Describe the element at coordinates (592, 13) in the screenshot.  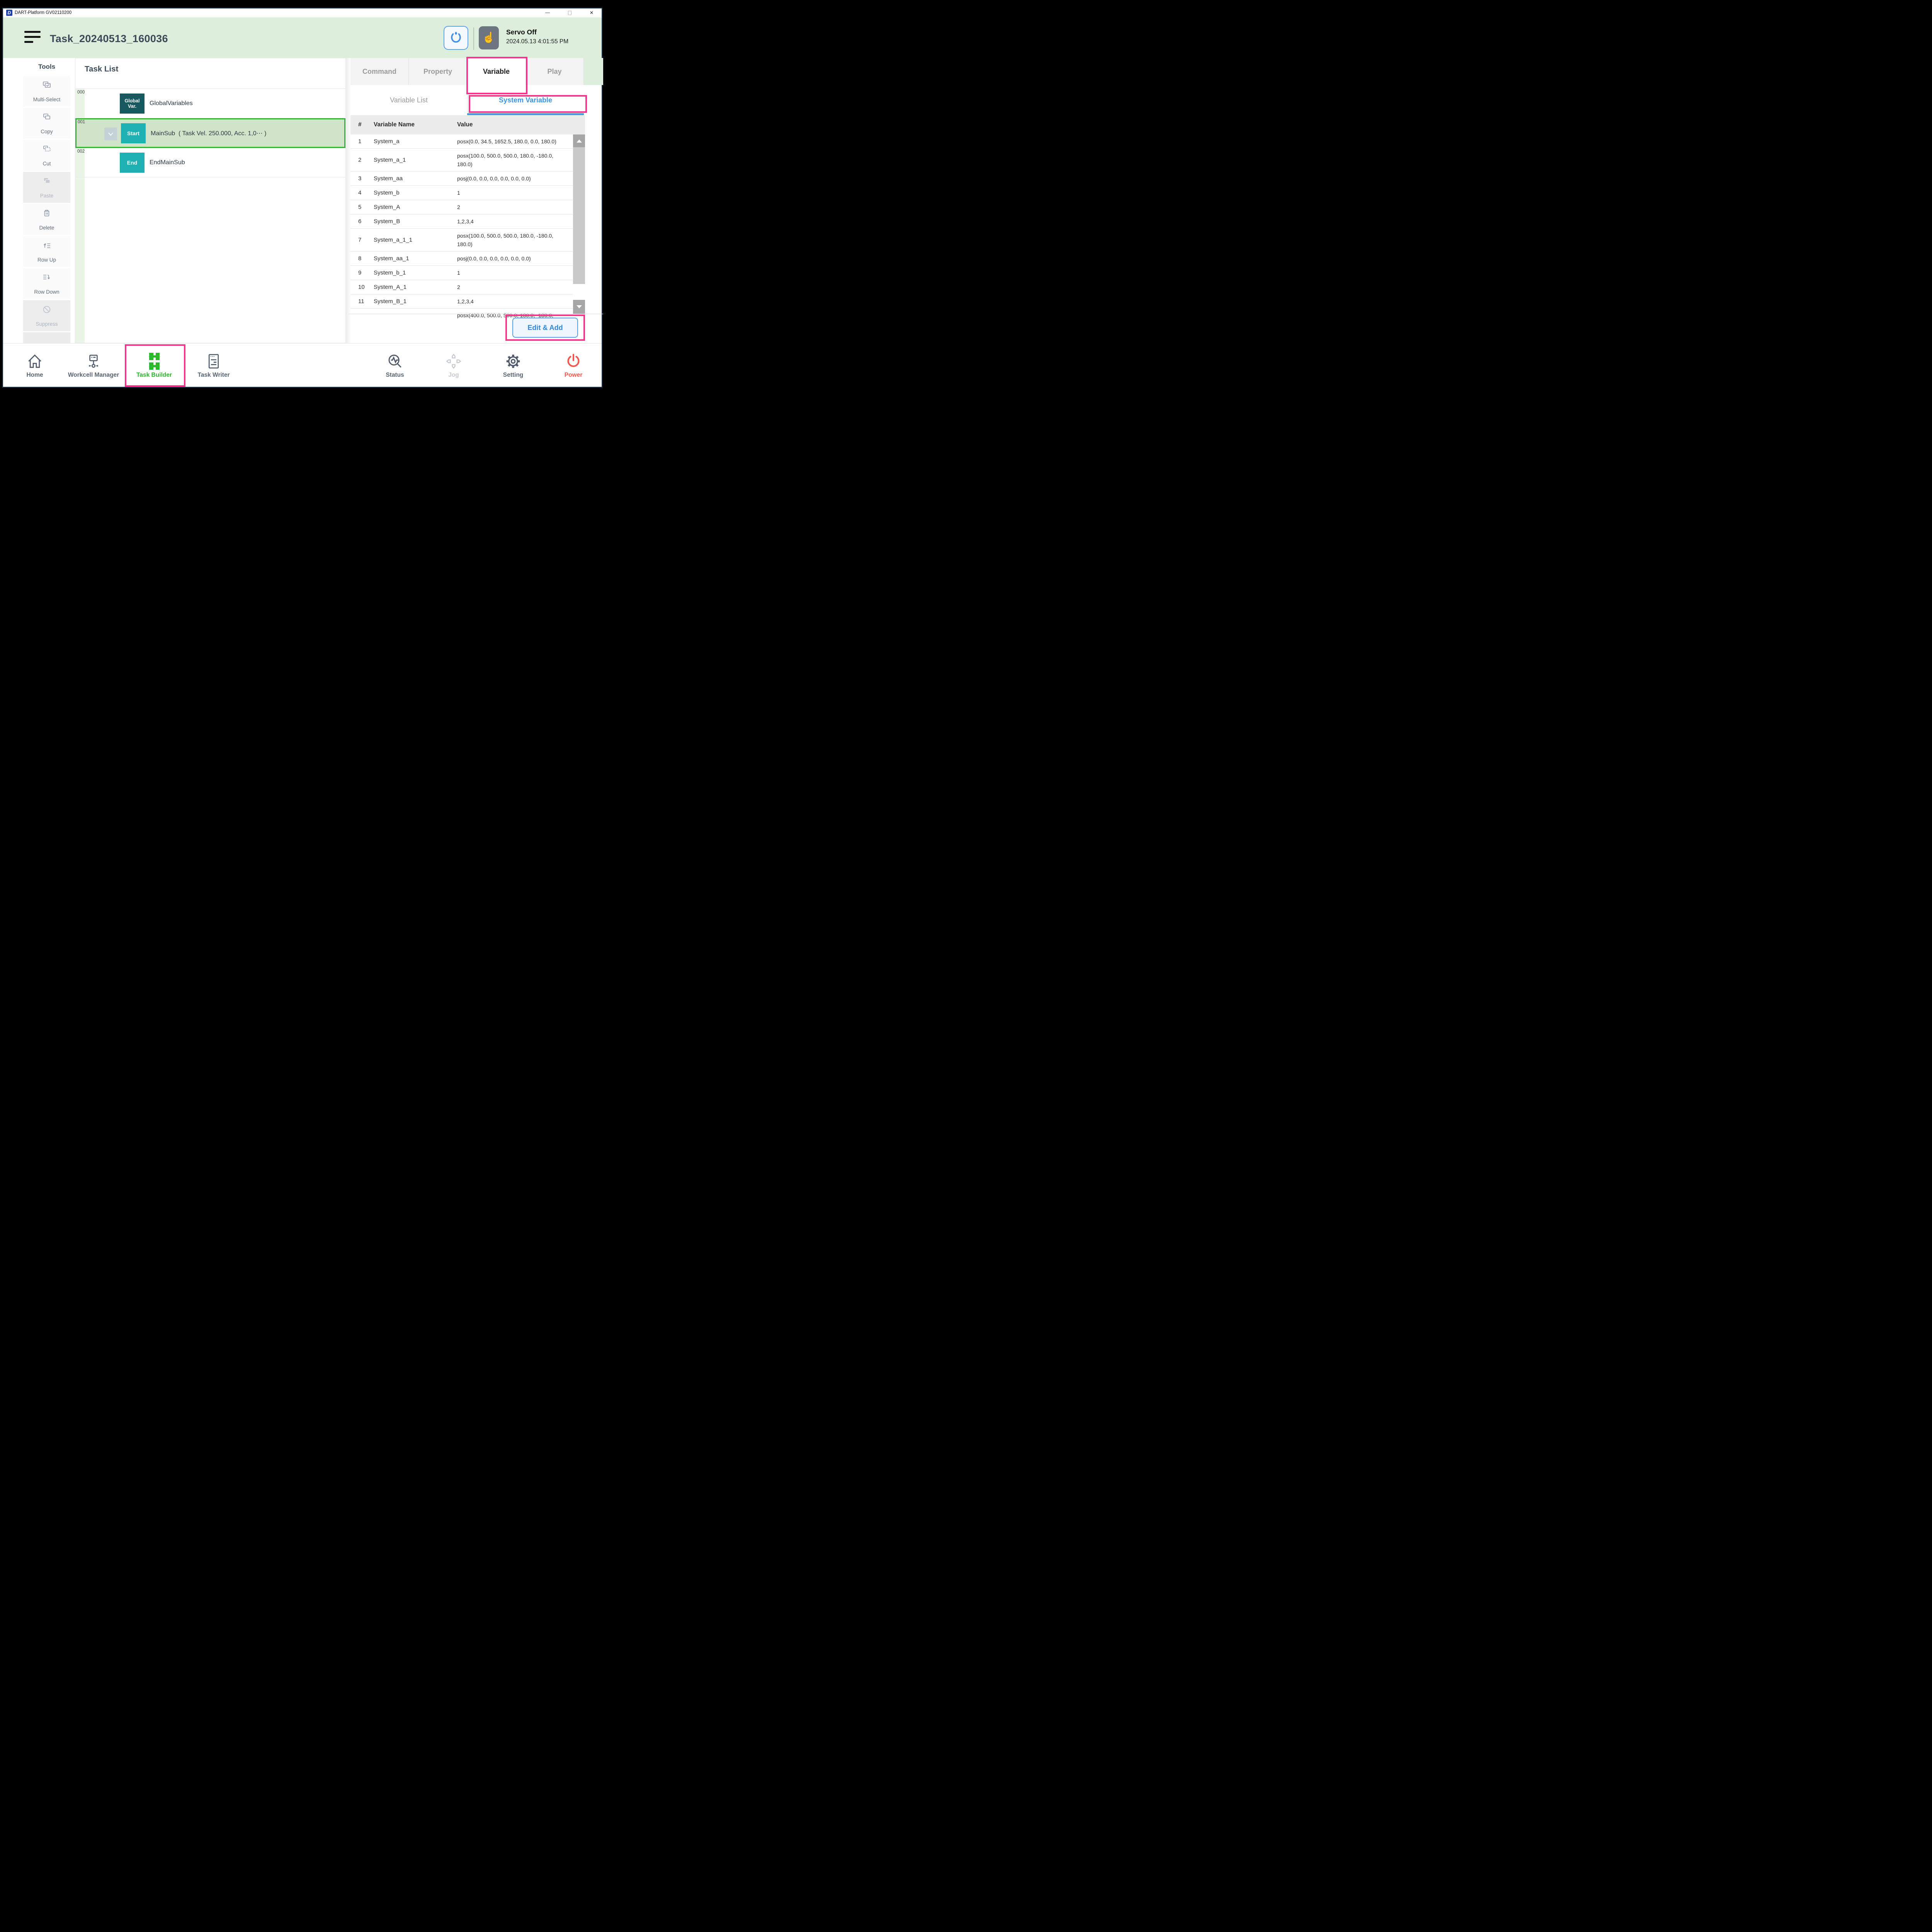
I see `close-button: ✕` at that location.